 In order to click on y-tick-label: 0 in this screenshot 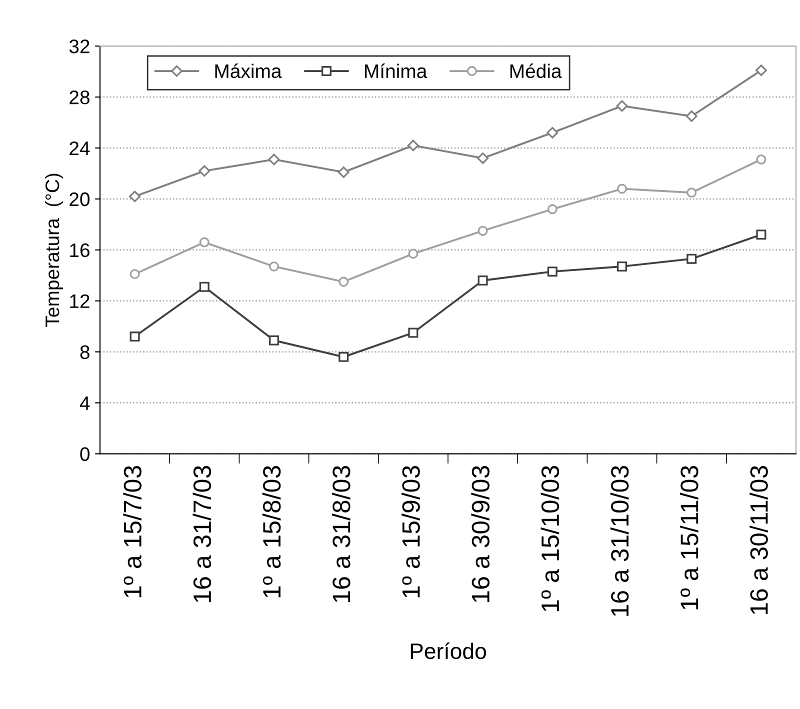, I will do `click(85, 454)`.